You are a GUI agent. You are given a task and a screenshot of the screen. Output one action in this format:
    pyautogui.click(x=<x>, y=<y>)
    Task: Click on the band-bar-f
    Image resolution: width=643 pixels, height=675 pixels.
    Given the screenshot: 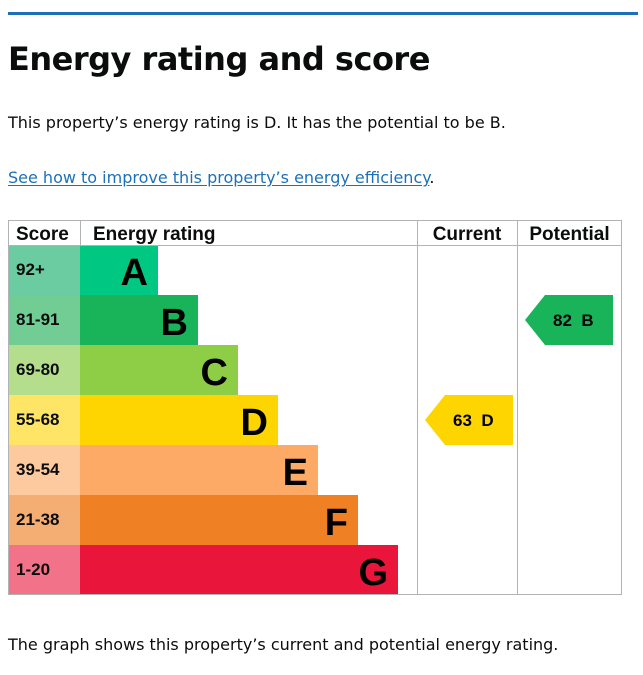 What is the action you would take?
    pyautogui.click(x=219, y=520)
    